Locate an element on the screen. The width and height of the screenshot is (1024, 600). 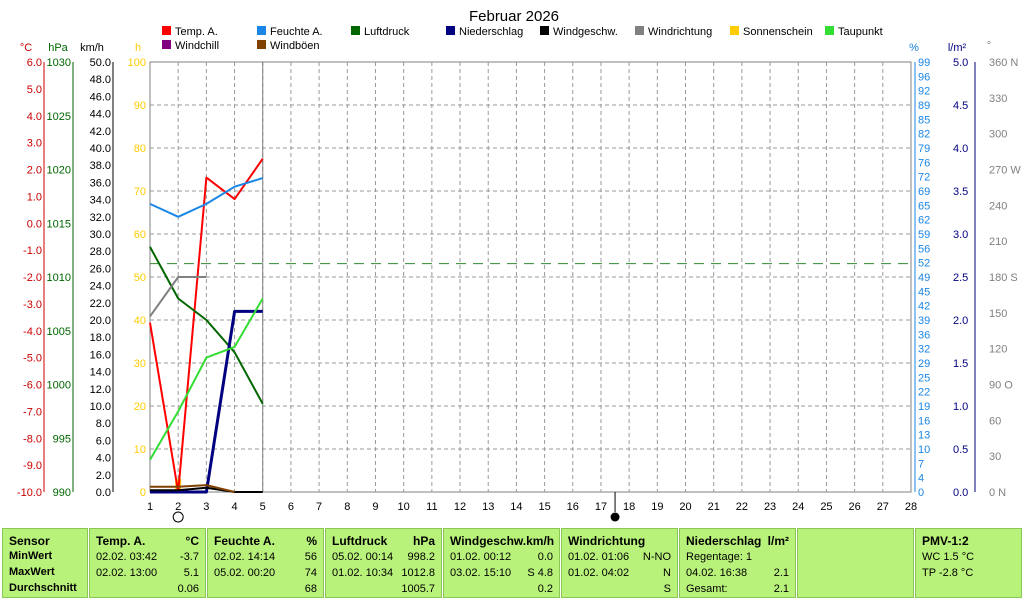
sun-tick-label: 40 is located at coordinates (140, 321).